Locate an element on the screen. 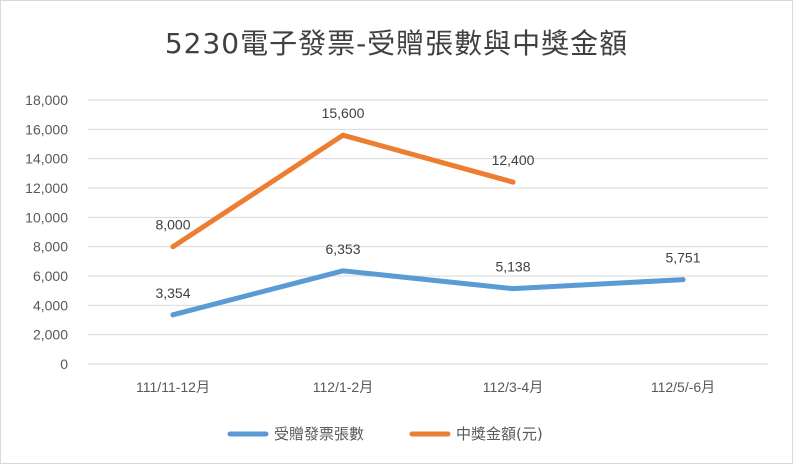  data-label: 15,600 is located at coordinates (343, 113).